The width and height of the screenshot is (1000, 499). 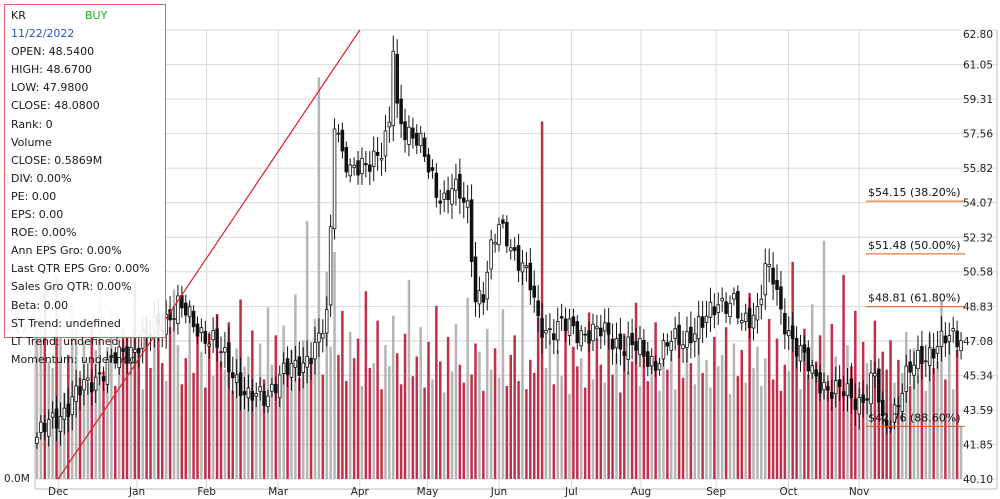 What do you see at coordinates (859, 492) in the screenshot?
I see `month-tick-label: Nov` at bounding box center [859, 492].